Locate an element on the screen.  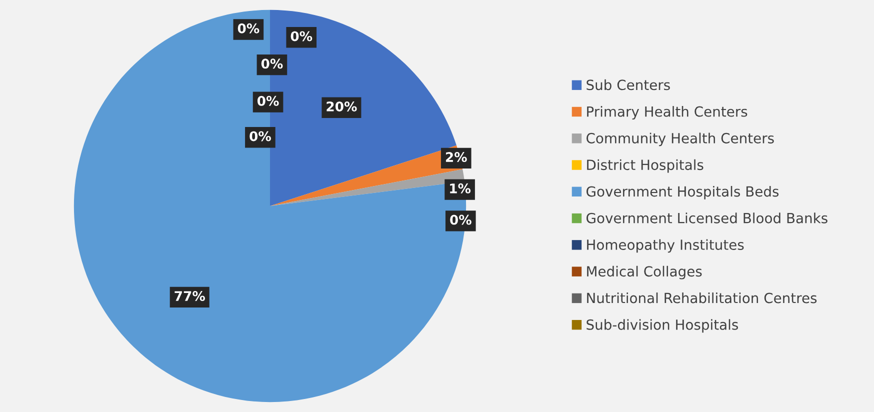
legend-label: Primary Health Centers is located at coordinates (667, 113).